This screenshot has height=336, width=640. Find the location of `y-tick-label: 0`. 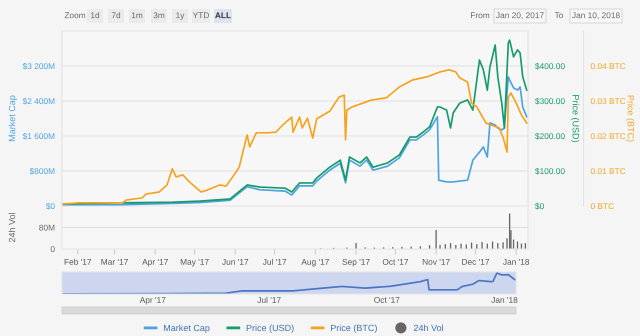

y-tick-label: 0 is located at coordinates (52, 249).